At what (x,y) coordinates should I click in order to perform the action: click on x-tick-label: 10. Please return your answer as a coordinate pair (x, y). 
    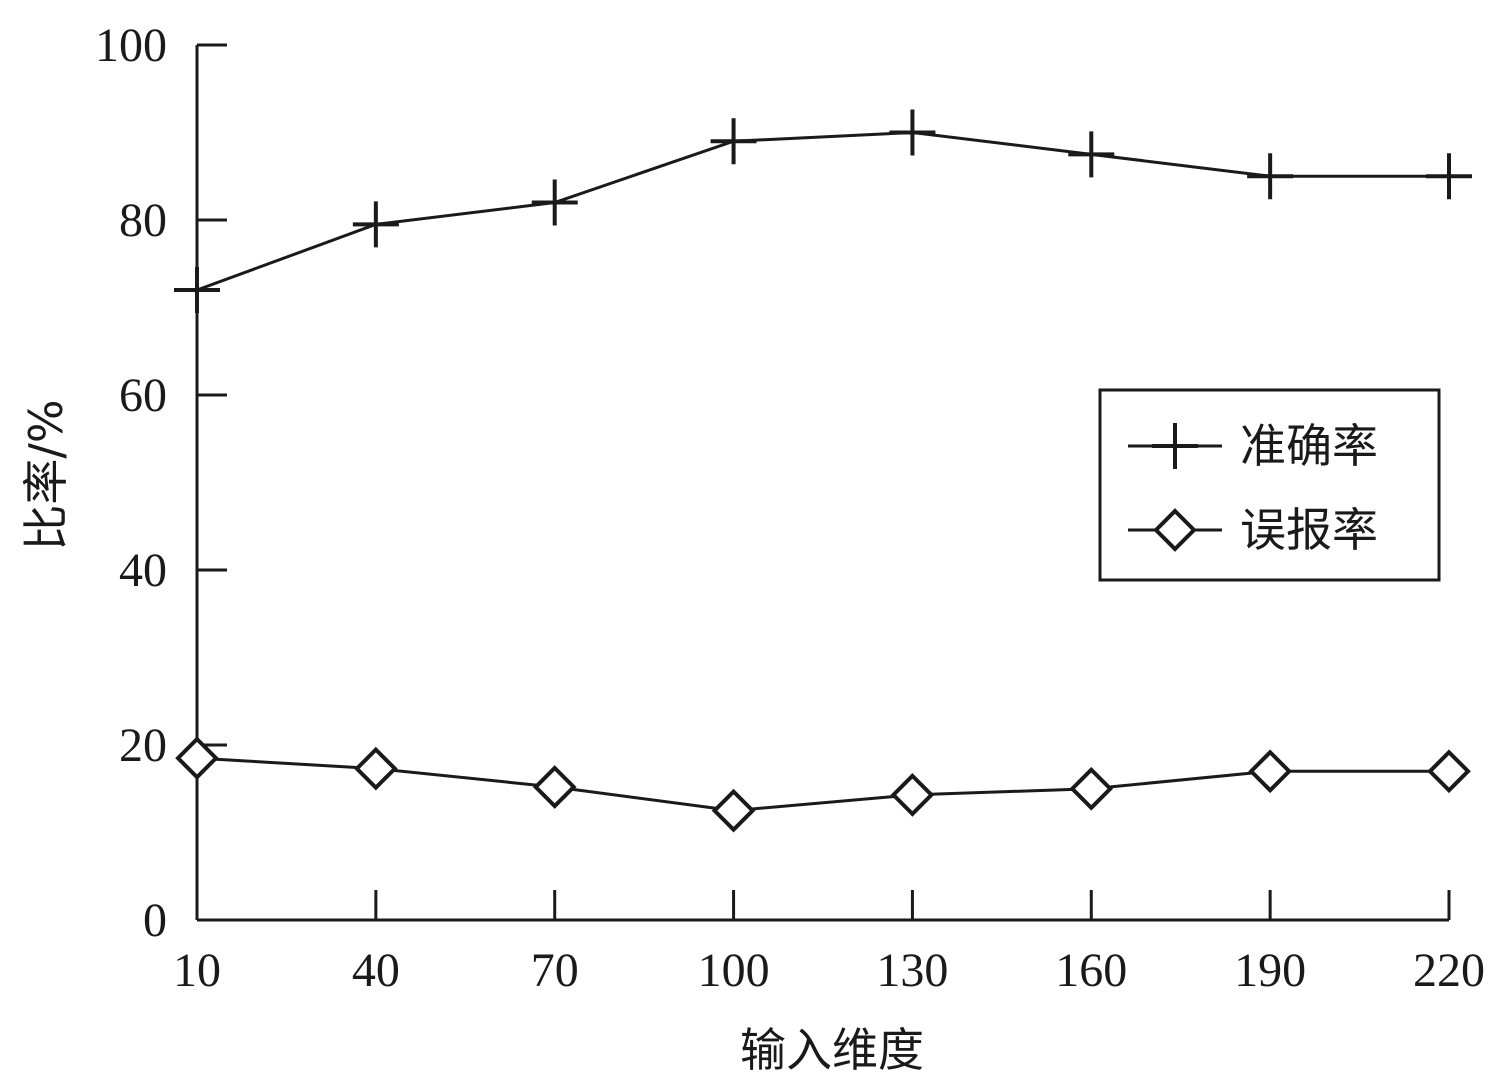
    Looking at the image, I should click on (197, 970).